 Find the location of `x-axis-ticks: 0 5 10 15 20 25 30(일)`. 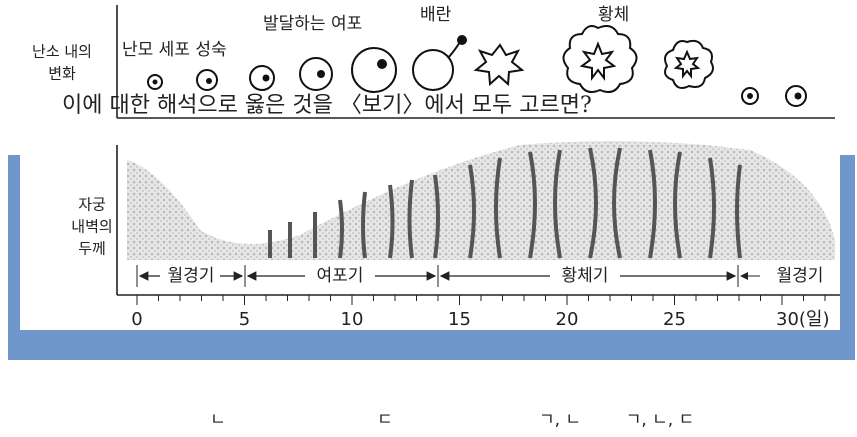

x-axis-ticks: 0 5 10 15 20 25 30(일) is located at coordinates (480, 312).